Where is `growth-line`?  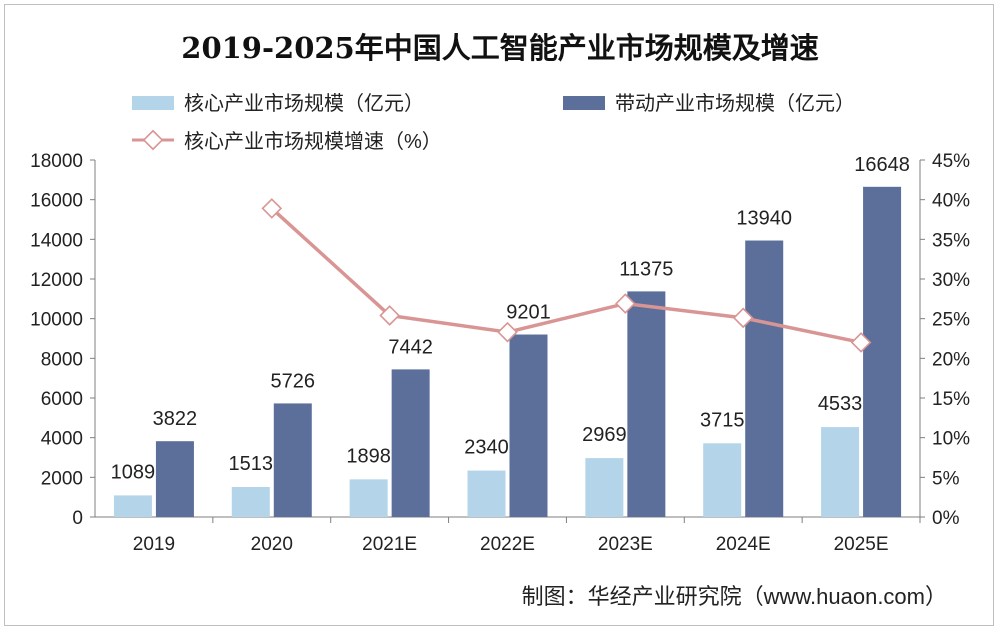 growth-line is located at coordinates (566, 276).